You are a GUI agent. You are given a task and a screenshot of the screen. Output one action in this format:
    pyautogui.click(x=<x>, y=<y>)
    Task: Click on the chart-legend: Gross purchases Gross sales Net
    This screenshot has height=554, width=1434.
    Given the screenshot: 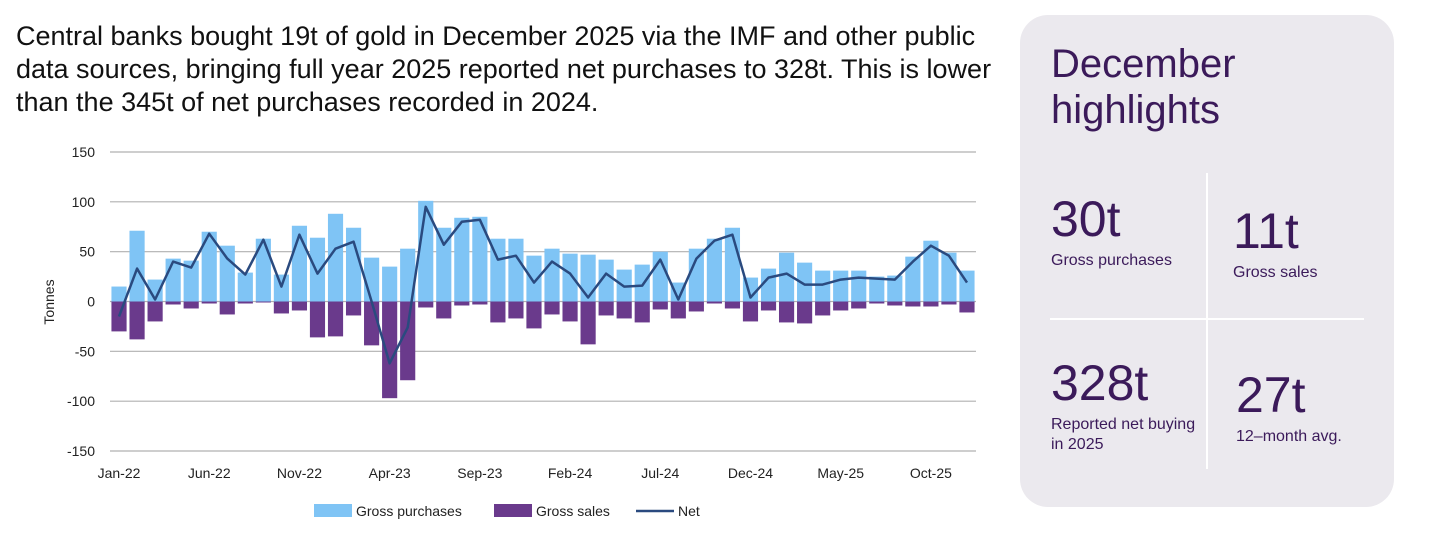 What is the action you would take?
    pyautogui.click(x=507, y=511)
    